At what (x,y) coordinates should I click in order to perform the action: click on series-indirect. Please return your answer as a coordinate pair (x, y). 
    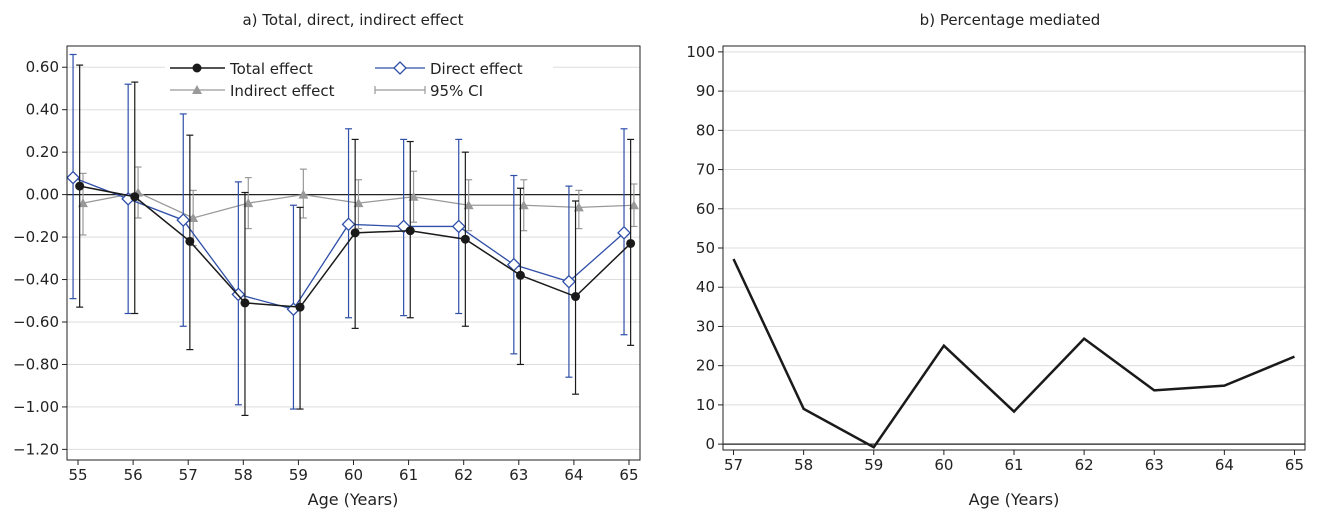
    Looking at the image, I should click on (358, 206).